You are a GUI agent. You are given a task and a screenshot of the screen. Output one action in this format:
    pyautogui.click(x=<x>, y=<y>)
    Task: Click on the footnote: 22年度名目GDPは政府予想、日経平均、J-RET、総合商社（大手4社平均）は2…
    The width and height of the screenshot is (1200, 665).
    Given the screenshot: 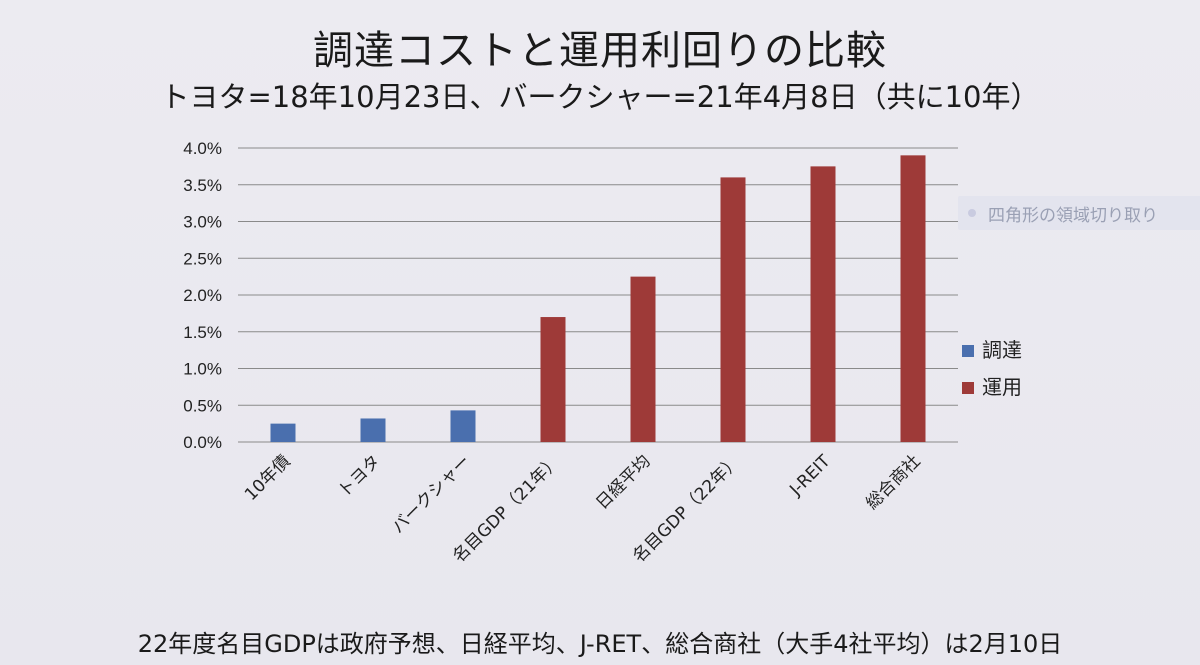 What is the action you would take?
    pyautogui.click(x=600, y=644)
    